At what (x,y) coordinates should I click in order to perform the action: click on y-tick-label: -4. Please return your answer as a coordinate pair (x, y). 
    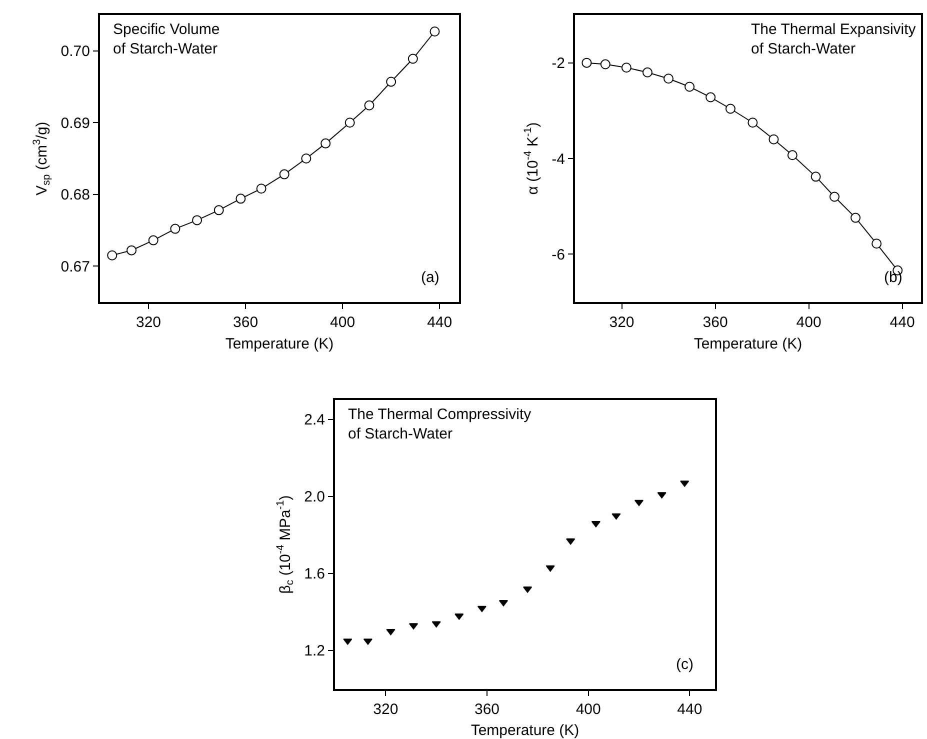
    Looking at the image, I should click on (558, 159).